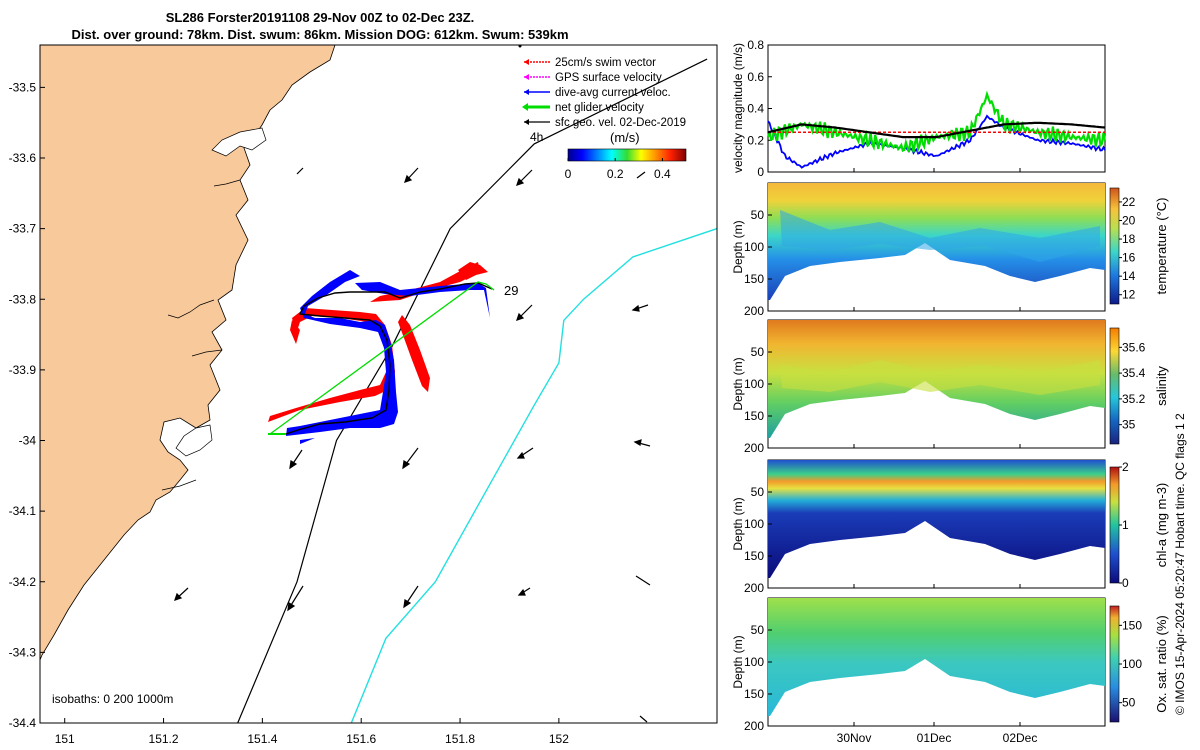 Image resolution: width=1200 pixels, height=750 pixels. Describe the element at coordinates (1125, 467) in the screenshot. I see `chla-colorbar-tick-label: 2` at that location.